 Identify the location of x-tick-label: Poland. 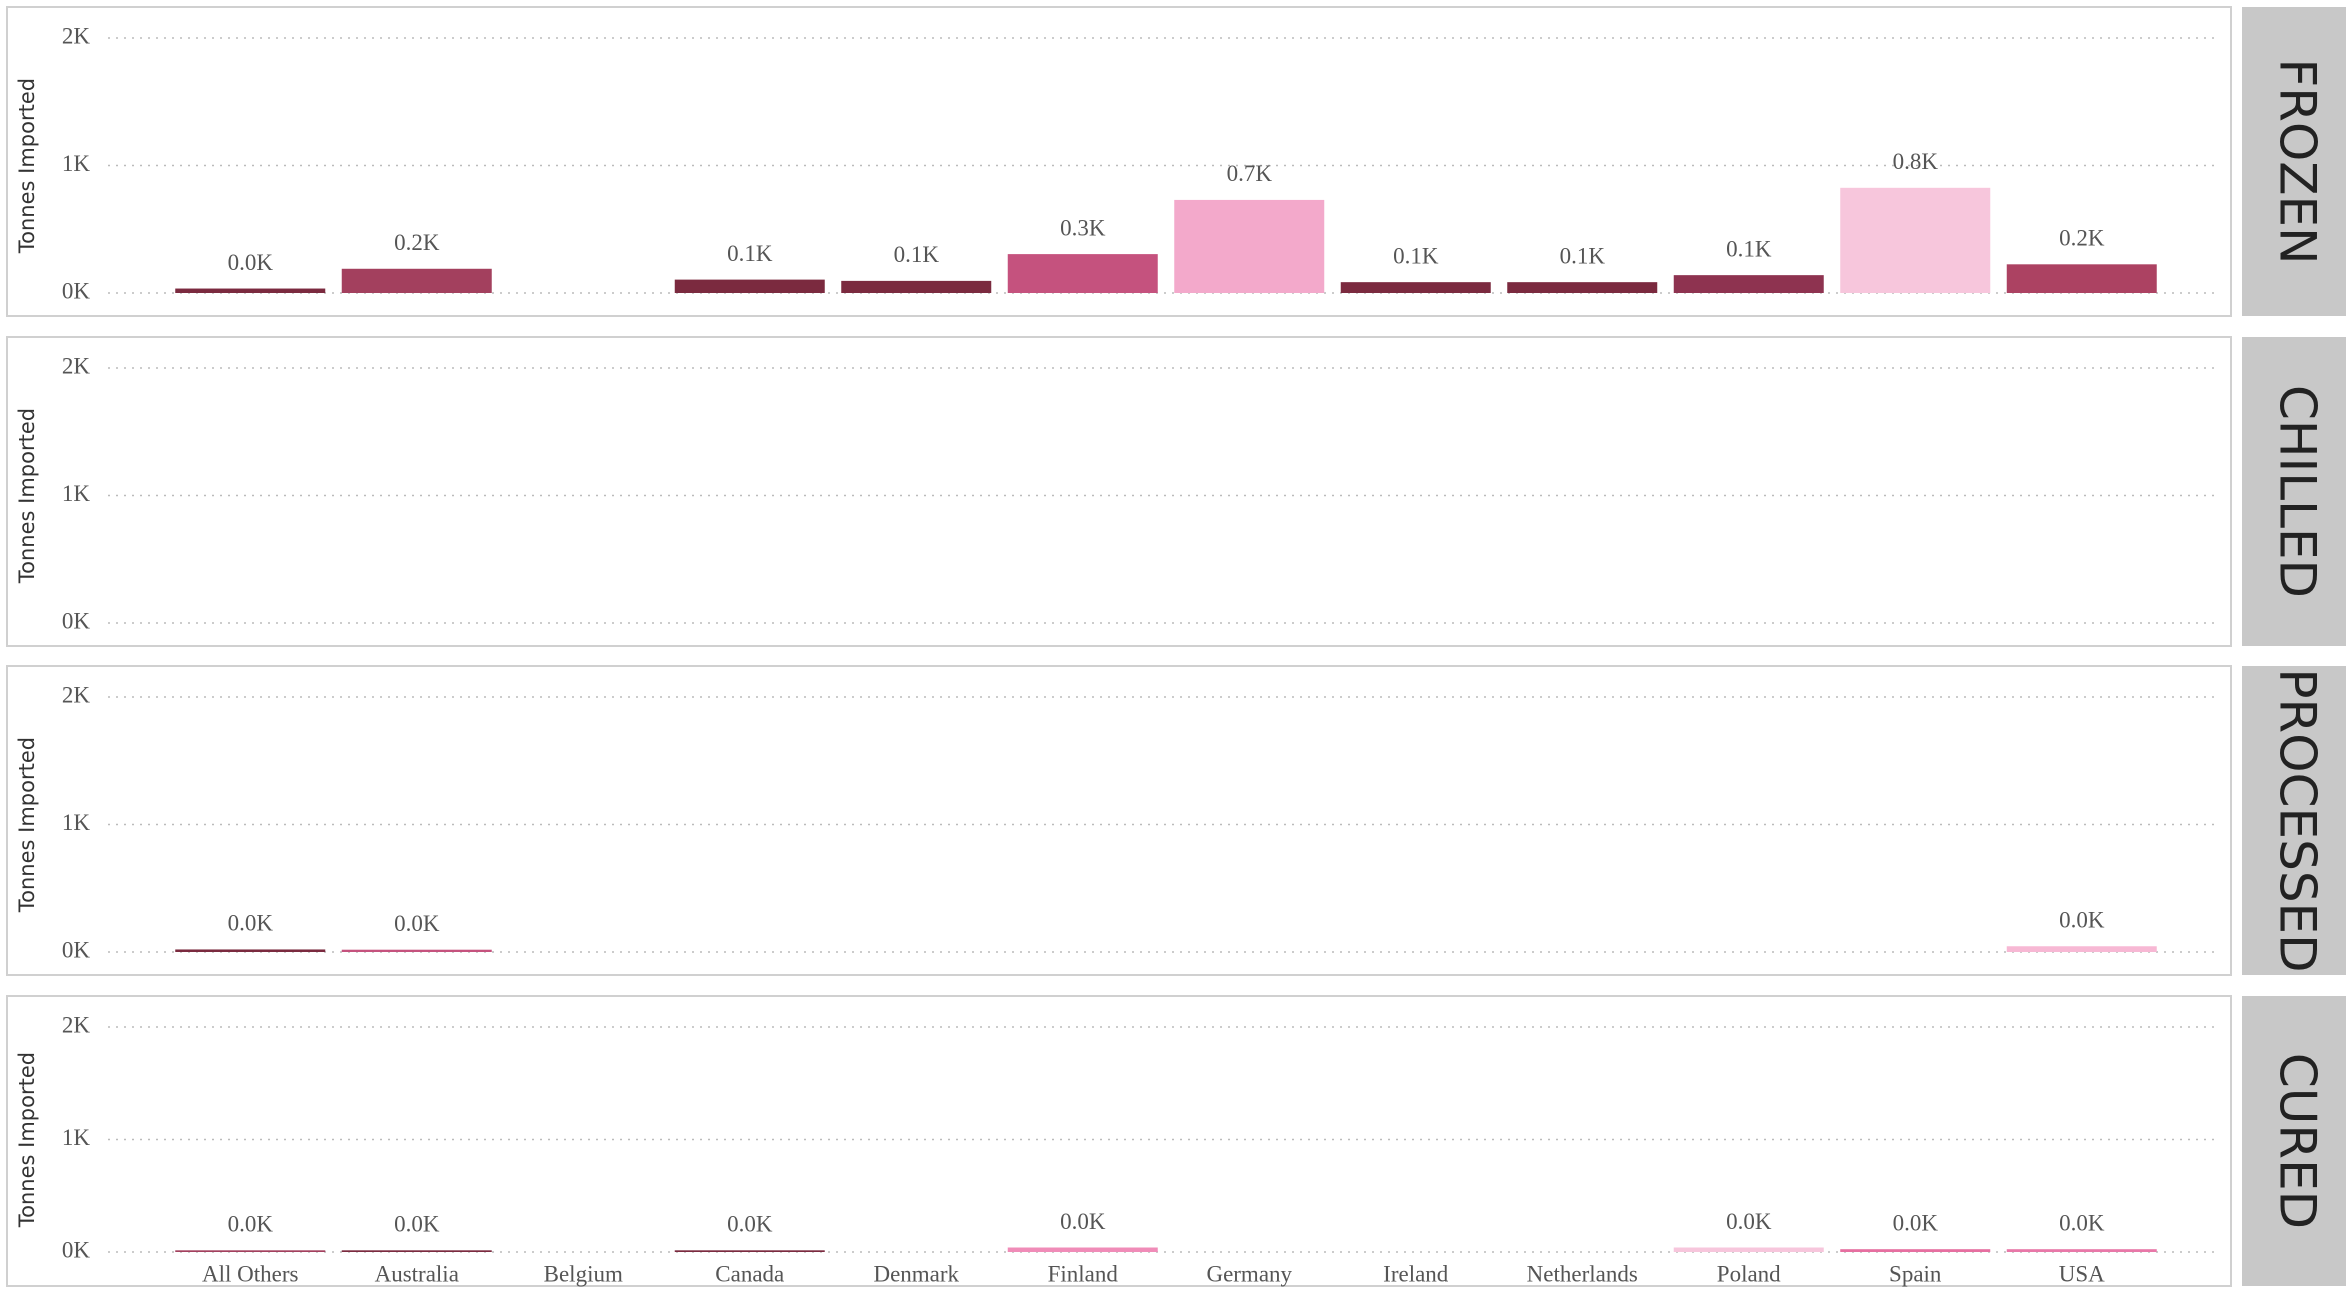
(1749, 1273).